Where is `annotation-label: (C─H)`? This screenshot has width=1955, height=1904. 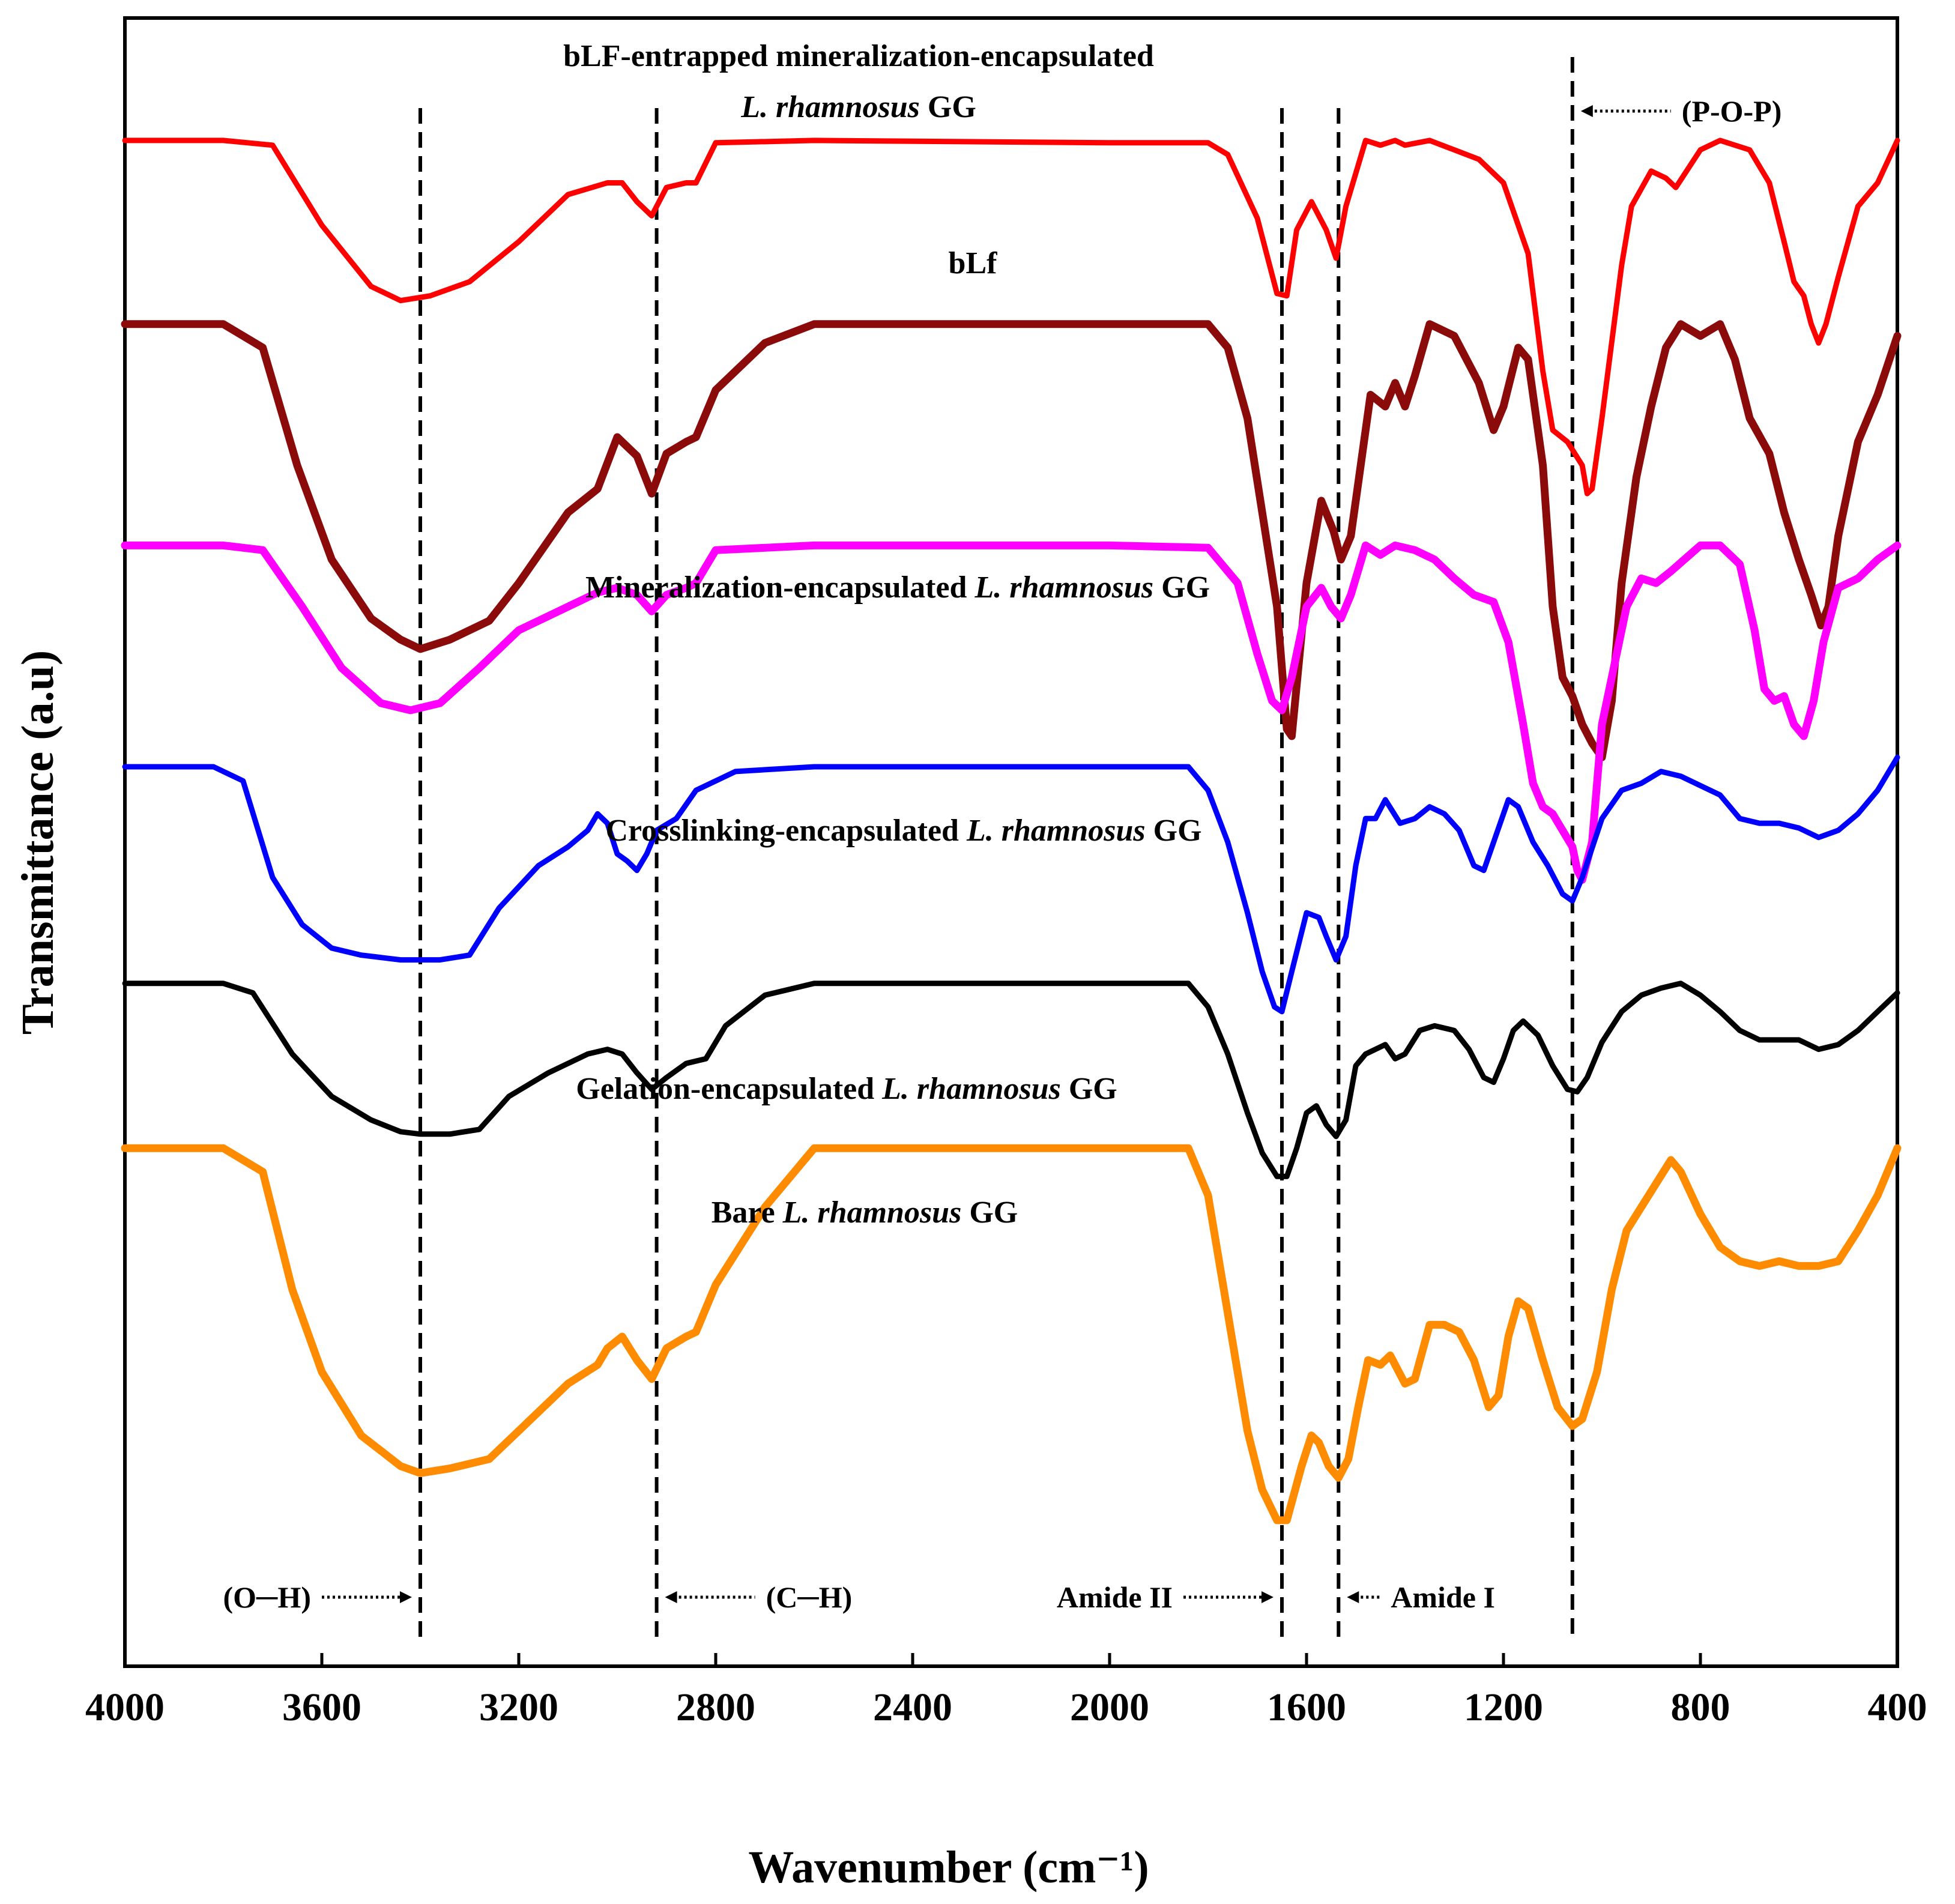
annotation-label: (C─H) is located at coordinates (809, 1597).